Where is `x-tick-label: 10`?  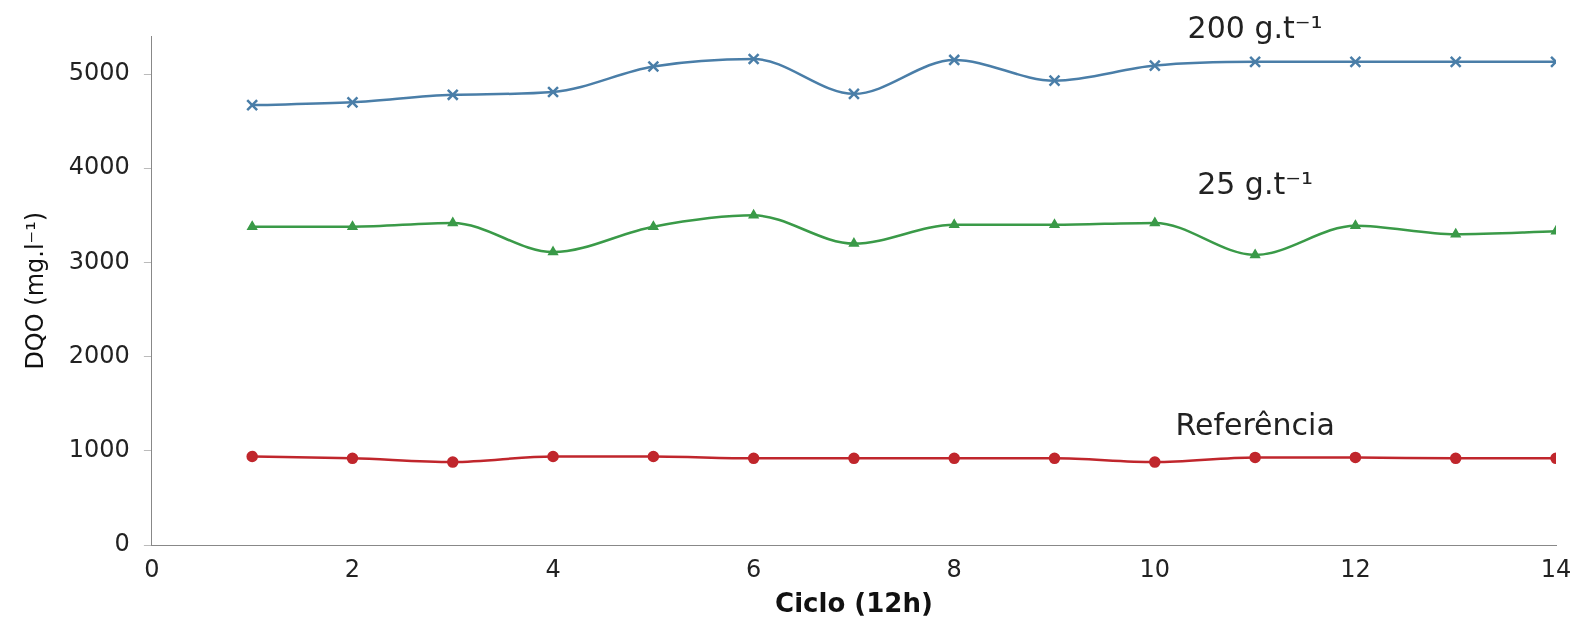
x-tick-label: 10 is located at coordinates (1155, 568).